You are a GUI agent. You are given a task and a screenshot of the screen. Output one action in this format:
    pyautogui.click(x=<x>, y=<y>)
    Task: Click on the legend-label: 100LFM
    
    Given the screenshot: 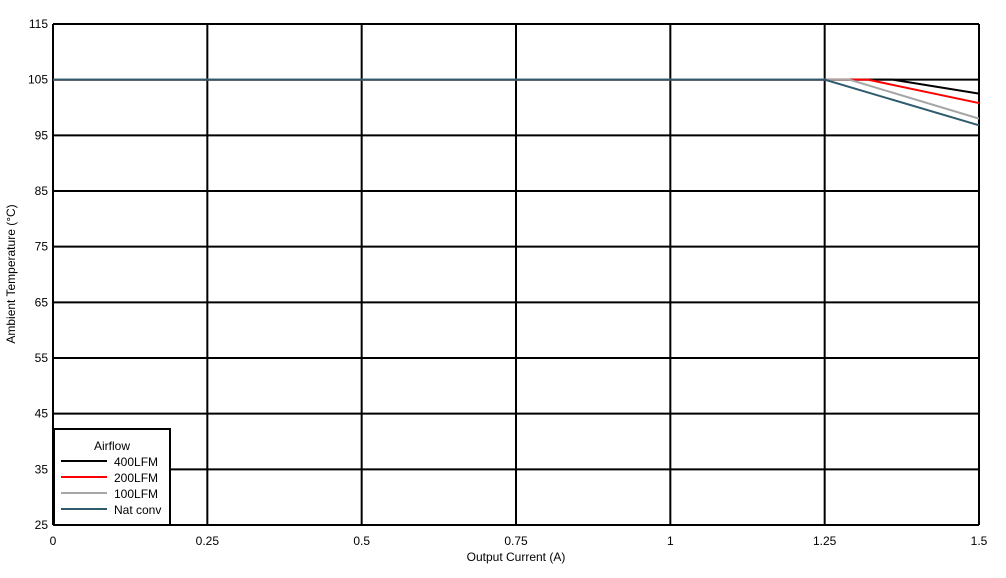 What is the action you would take?
    pyautogui.click(x=136, y=494)
    